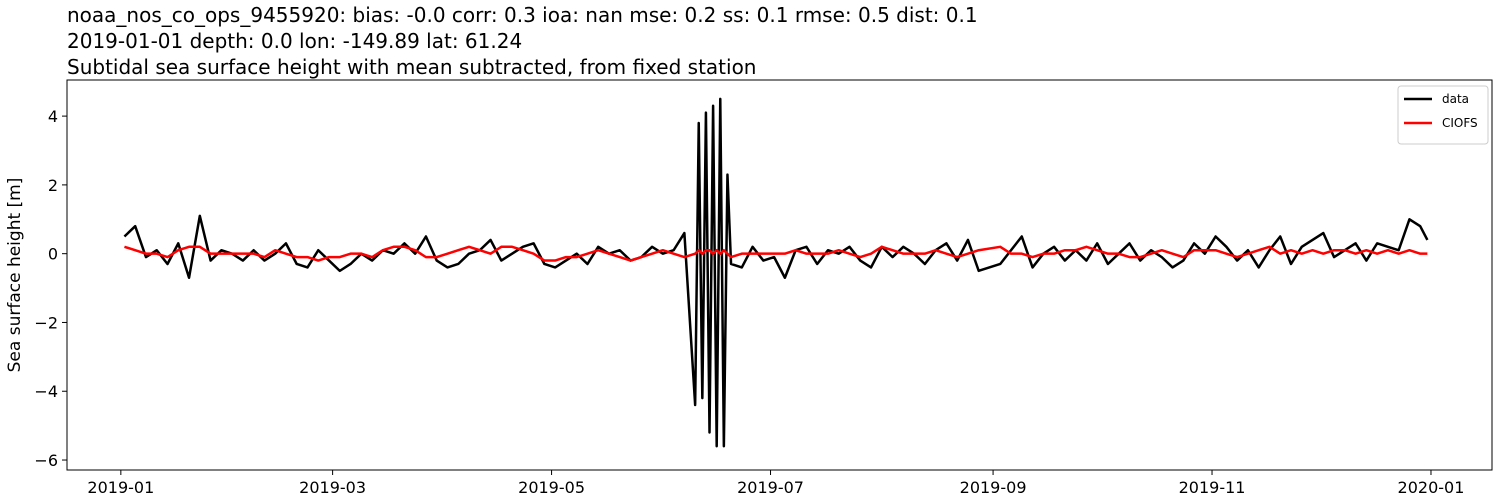 The image size is (1500, 500). Describe the element at coordinates (993, 487) in the screenshot. I see `x-tick-label: 2019-09` at that location.